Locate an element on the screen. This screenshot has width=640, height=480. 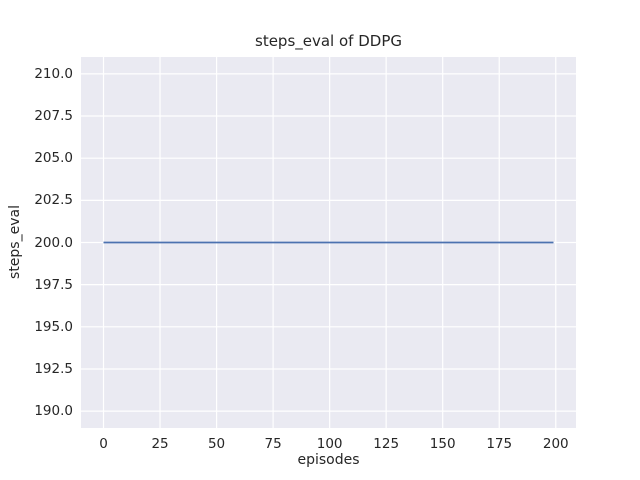
x-tick-label: 25 is located at coordinates (160, 444).